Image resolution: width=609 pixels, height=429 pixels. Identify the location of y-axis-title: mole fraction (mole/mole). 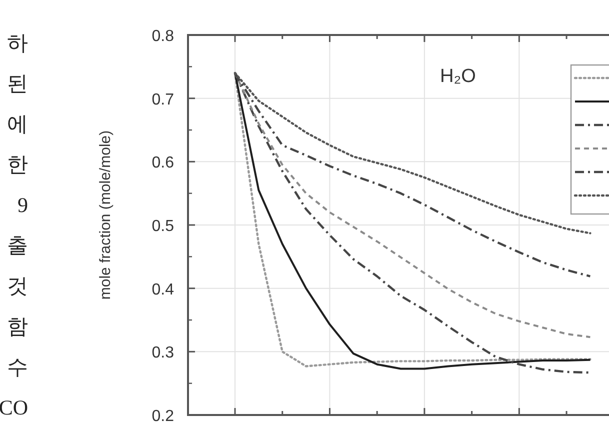
(105, 215).